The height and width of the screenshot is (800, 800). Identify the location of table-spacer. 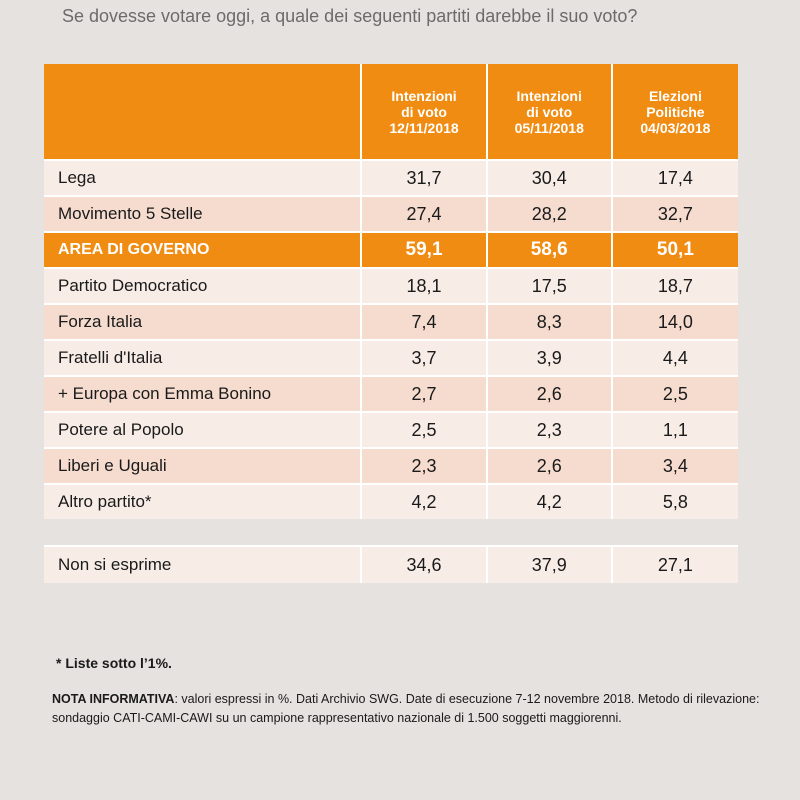
(391, 532).